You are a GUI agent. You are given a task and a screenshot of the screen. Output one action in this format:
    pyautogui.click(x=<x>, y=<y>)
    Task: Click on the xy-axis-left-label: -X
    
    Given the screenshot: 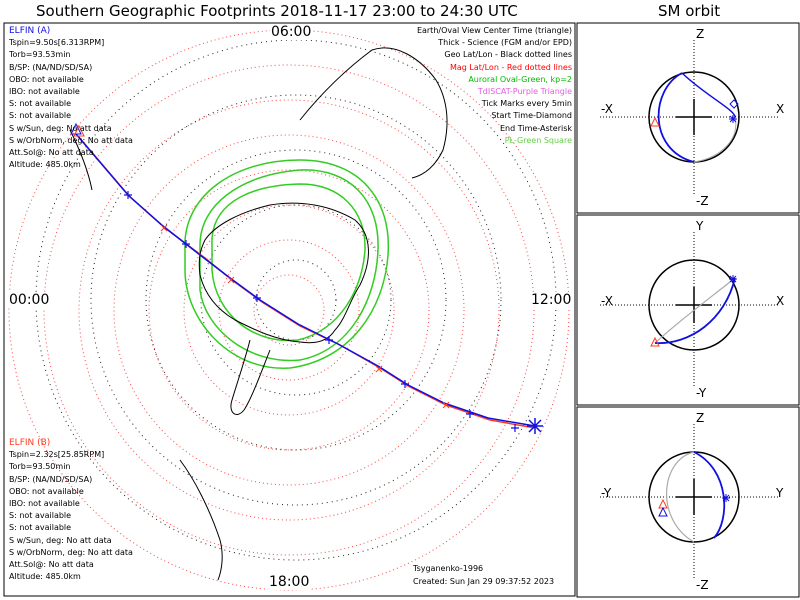 What is the action you would take?
    pyautogui.click(x=607, y=301)
    